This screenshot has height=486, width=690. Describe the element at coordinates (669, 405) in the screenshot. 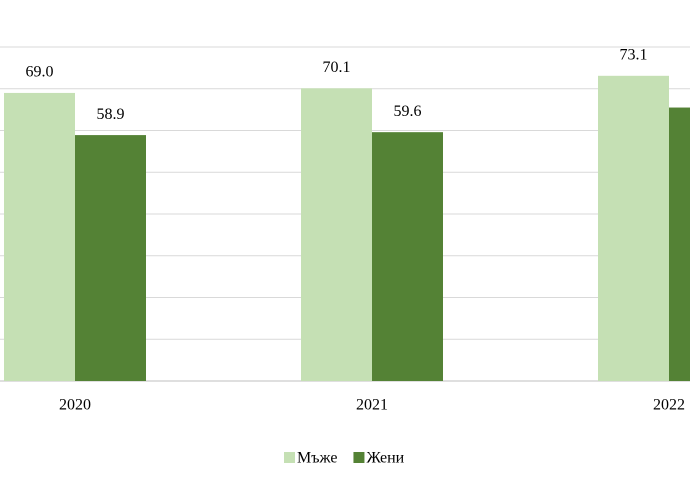

I see `x-tick-label: 2022` at that location.